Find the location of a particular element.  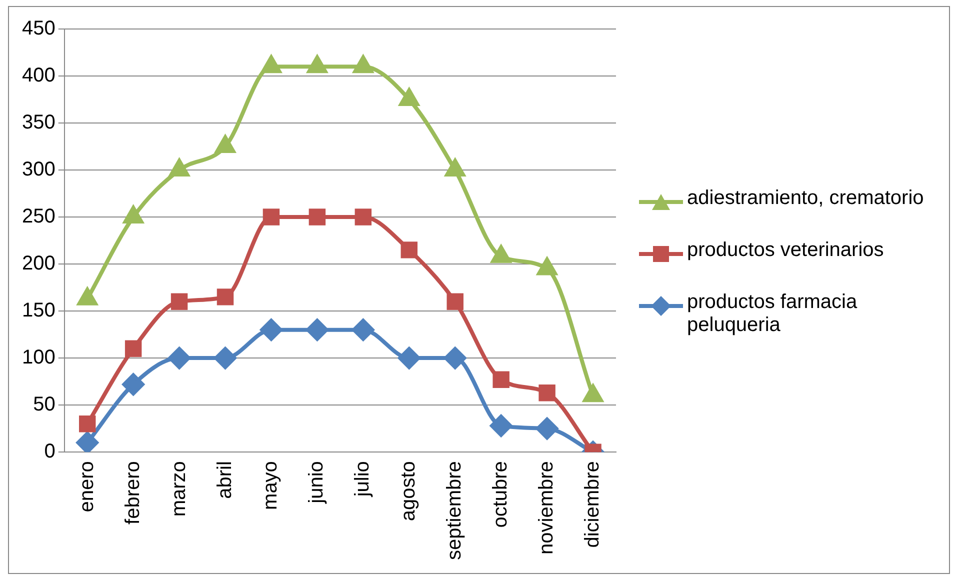

x-tick-label: octubre is located at coordinates (501, 494).